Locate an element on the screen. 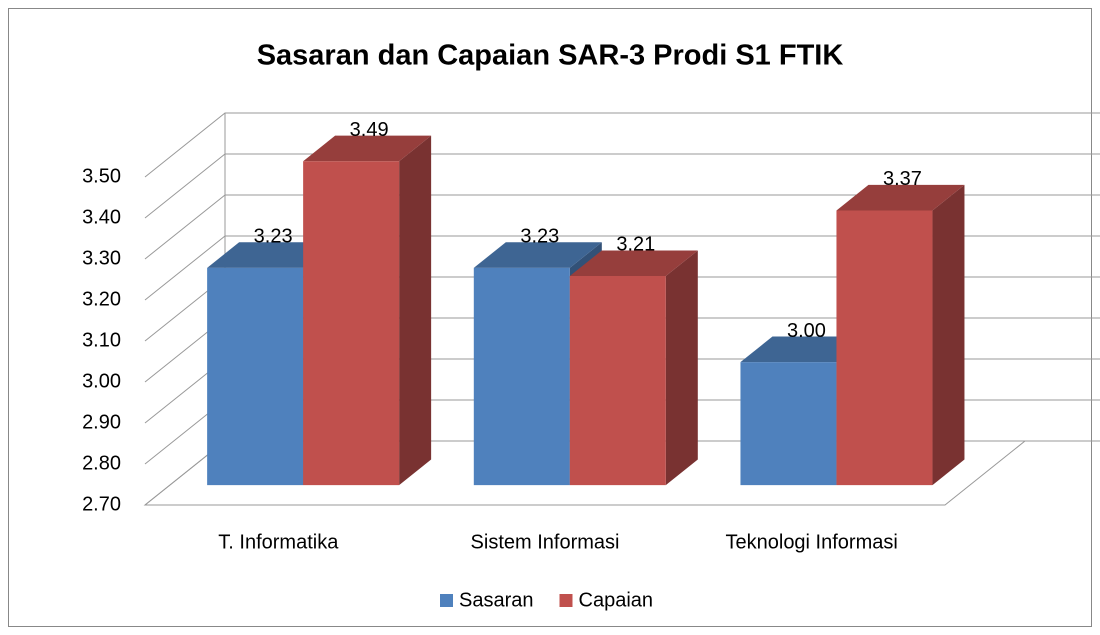 This screenshot has width=1100, height=635. y-tick-label: 3.30 is located at coordinates (101, 258).